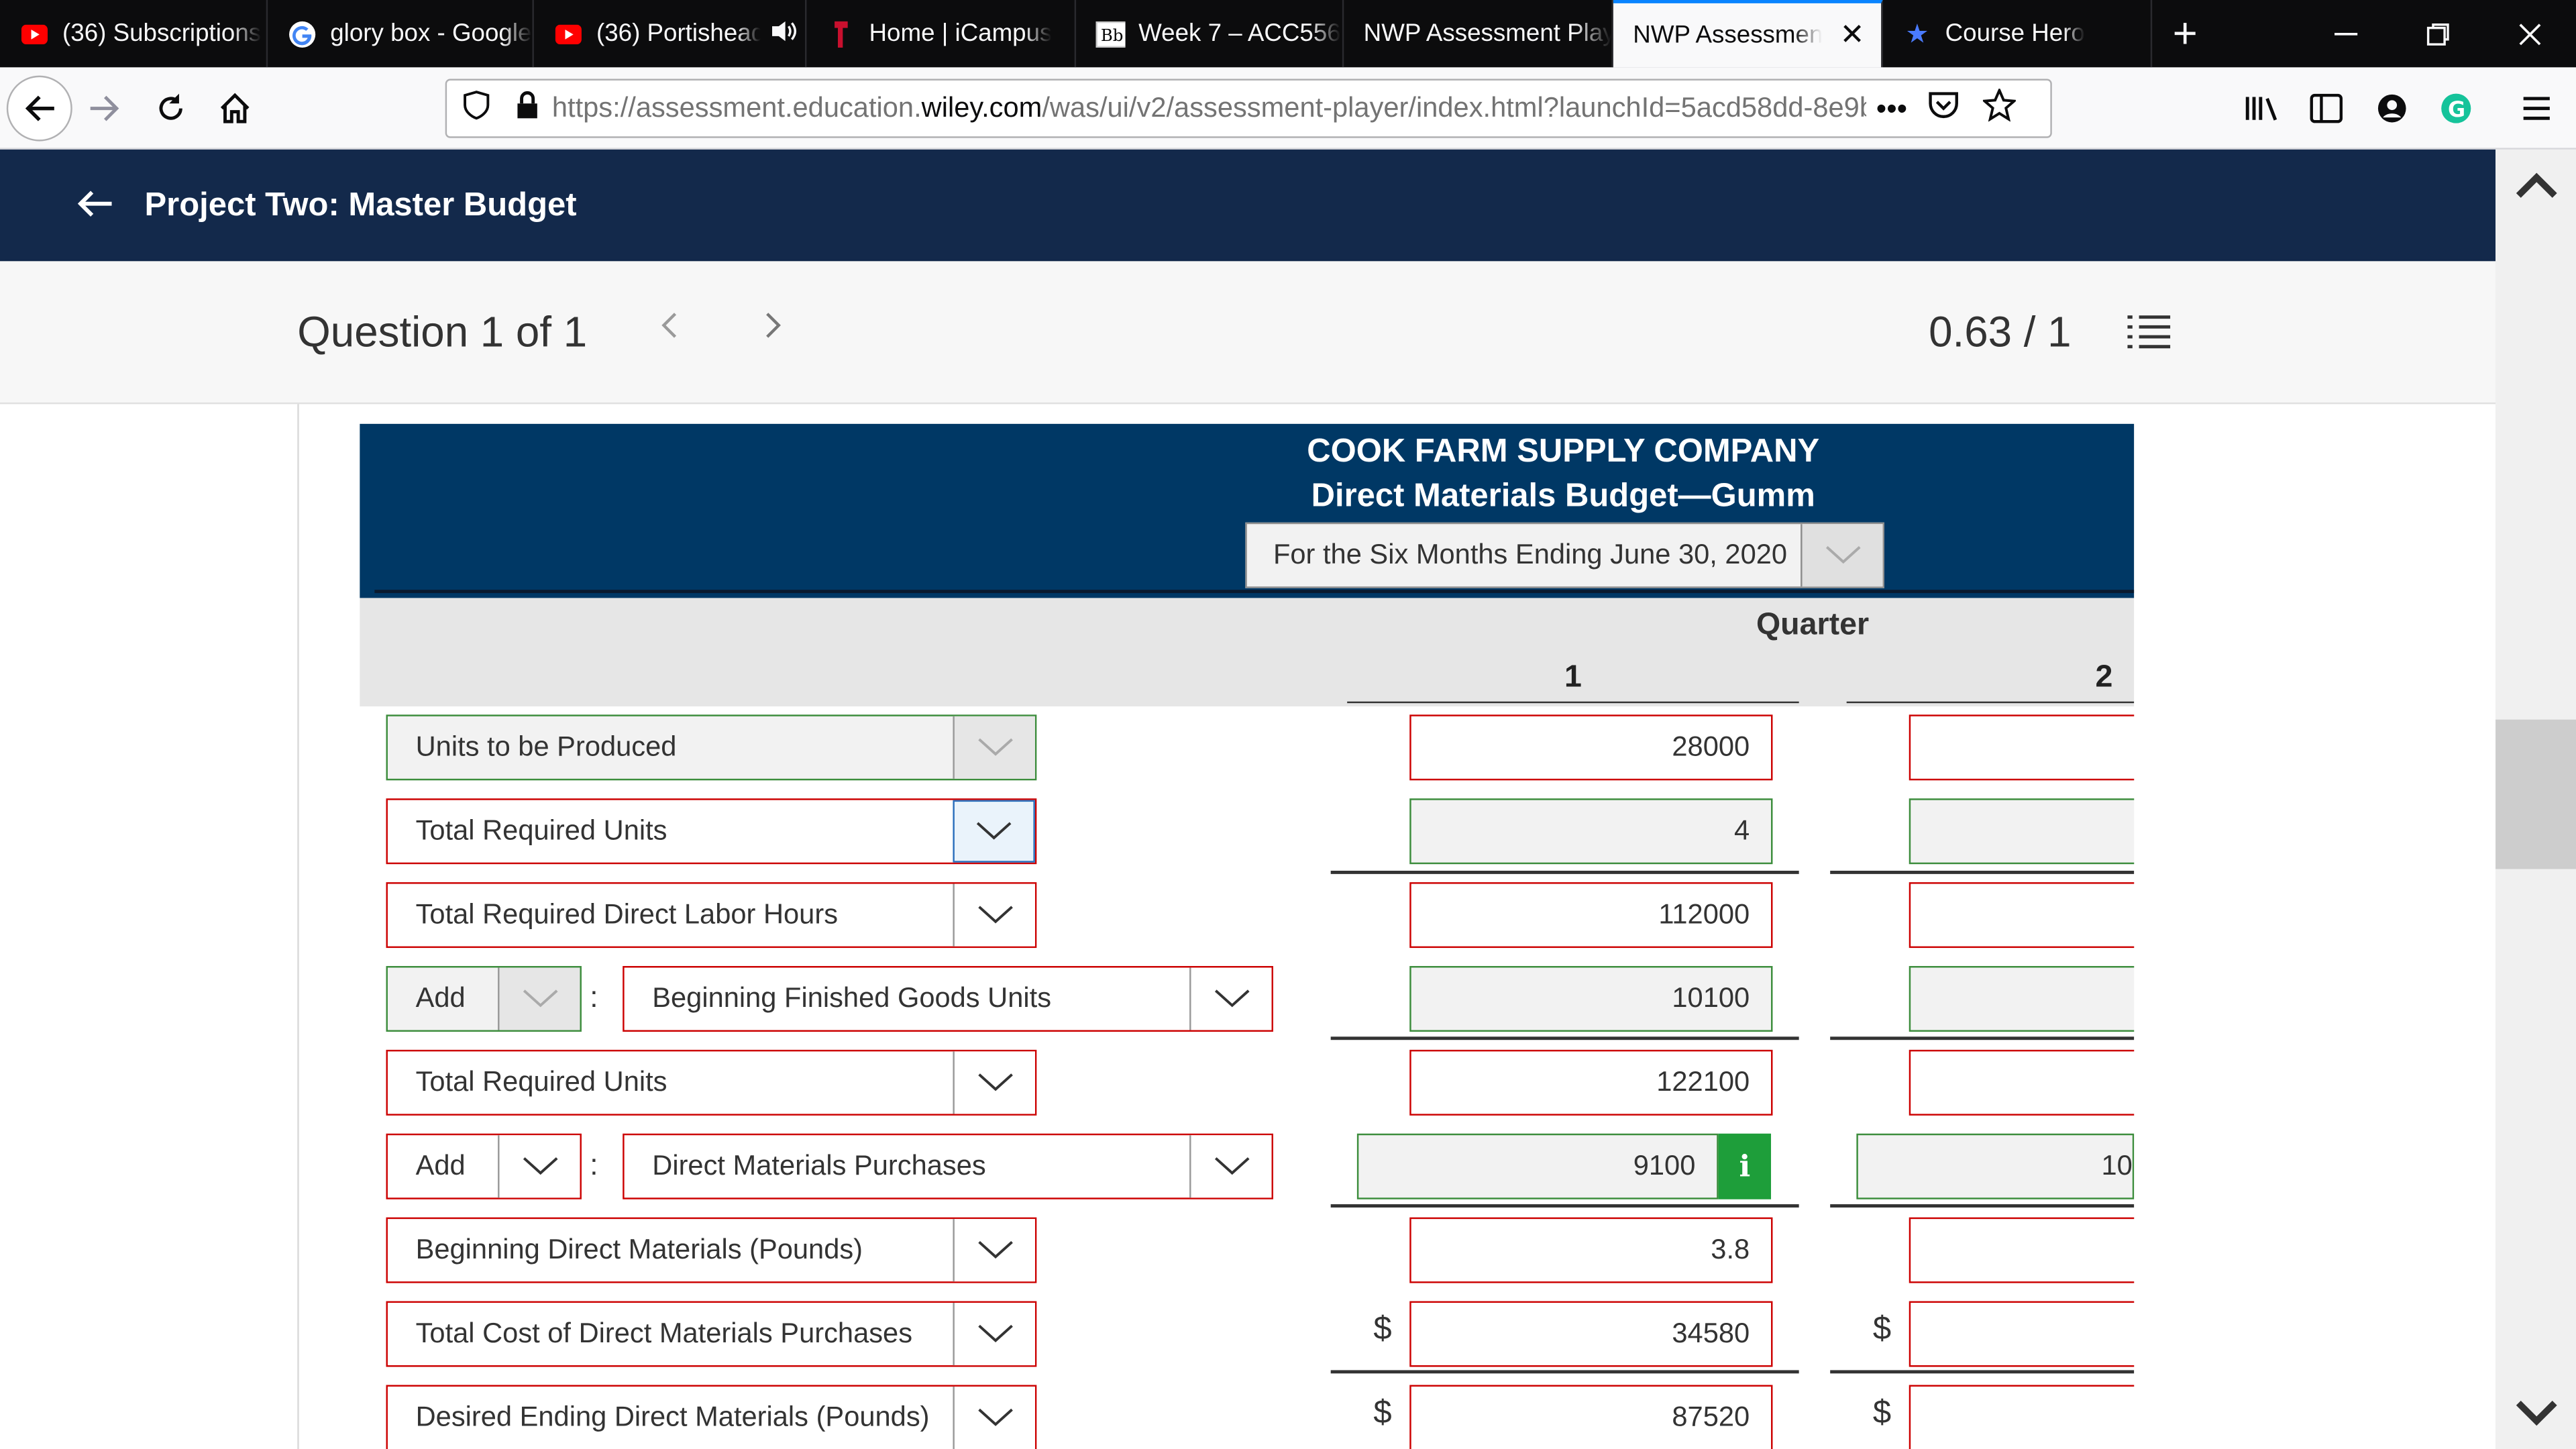  Describe the element at coordinates (1591, 1250) in the screenshot. I see `q1-input: 3.8` at that location.